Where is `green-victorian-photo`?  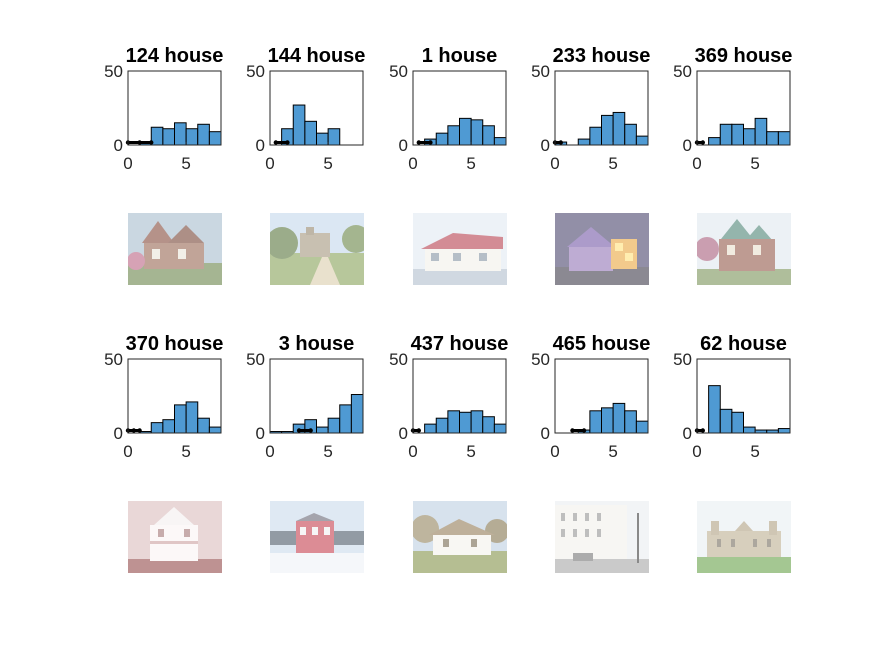 green-victorian-photo is located at coordinates (744, 249).